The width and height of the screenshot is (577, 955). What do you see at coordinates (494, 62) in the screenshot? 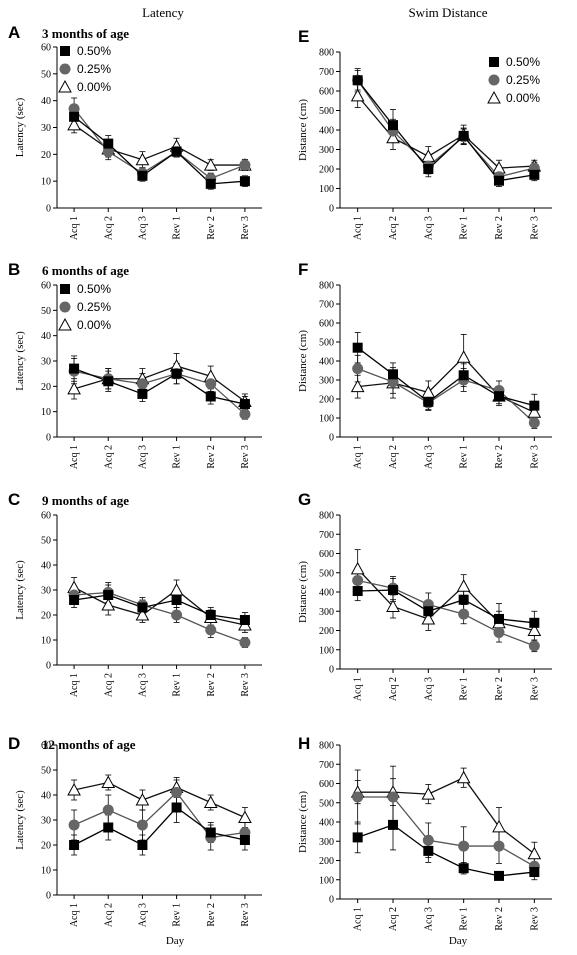
I see `legend-marker-square` at bounding box center [494, 62].